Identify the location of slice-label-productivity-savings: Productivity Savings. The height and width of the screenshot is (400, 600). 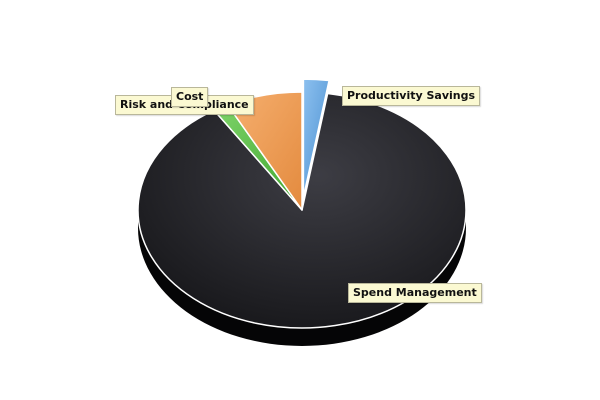
(411, 96).